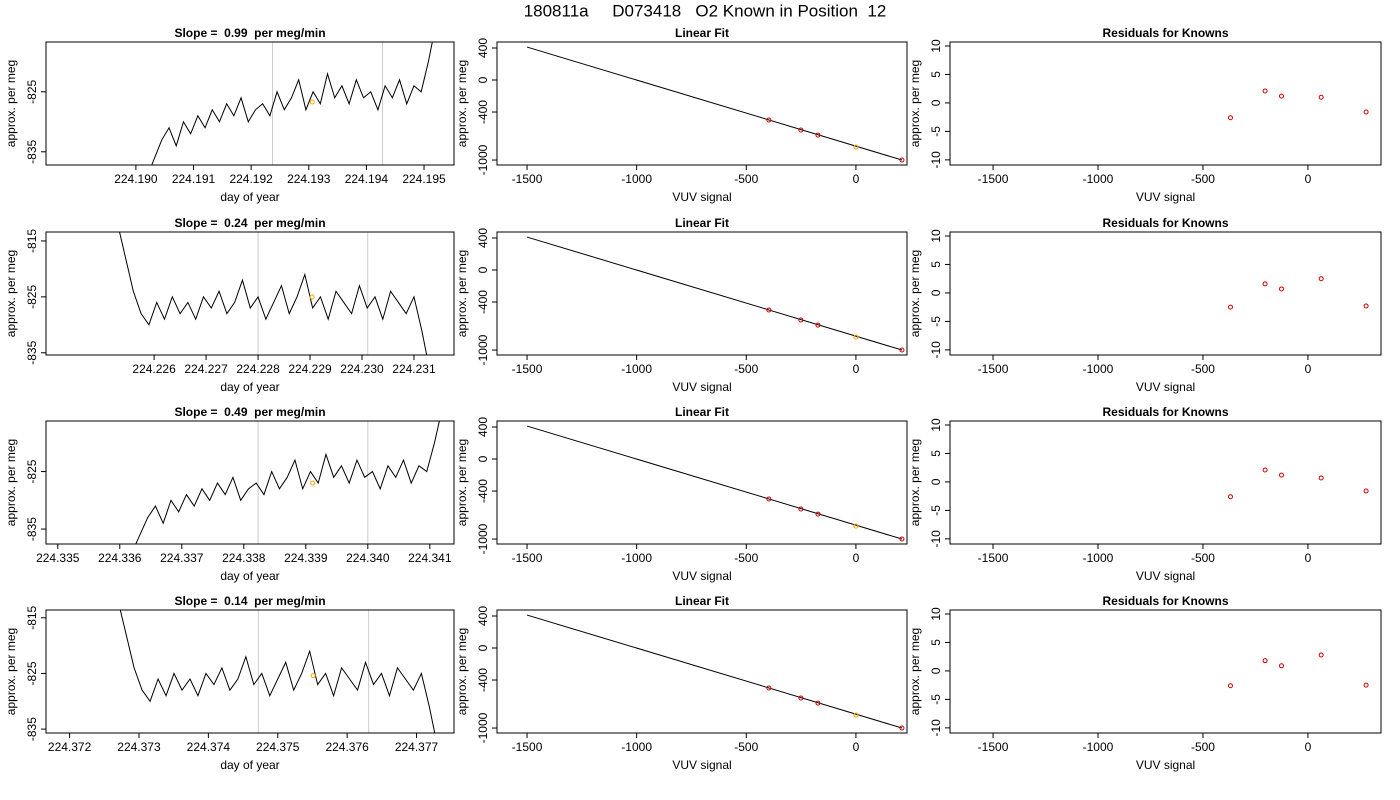  I want to click on panel-title: Slope = 0.24 per meg/min, so click(249, 223).